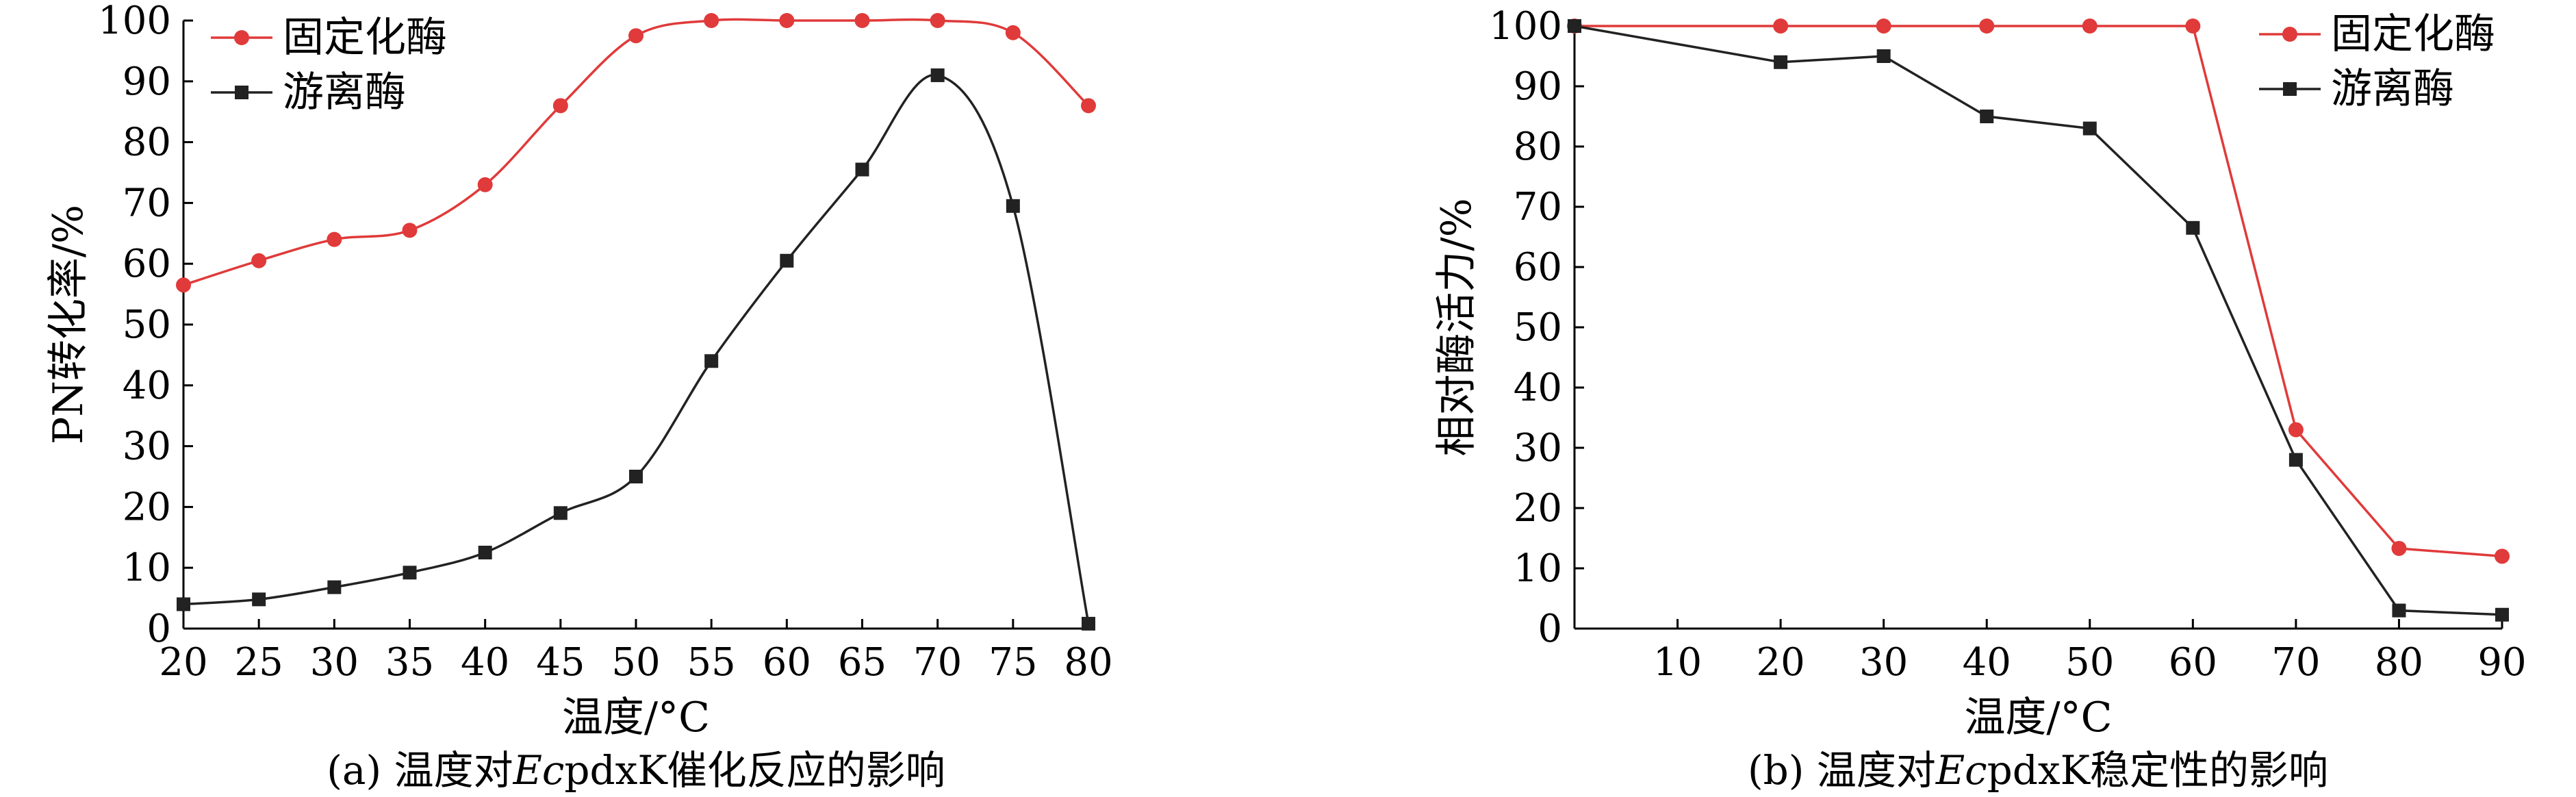 This screenshot has width=2576, height=797. Describe the element at coordinates (1013, 662) in the screenshot. I see `x-tick-label: 75` at that location.